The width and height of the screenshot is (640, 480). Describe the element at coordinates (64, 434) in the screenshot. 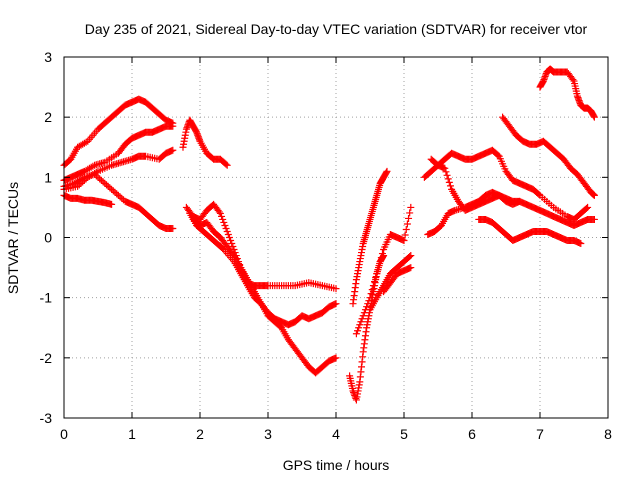

I see `x-tick-label: 0` at that location.